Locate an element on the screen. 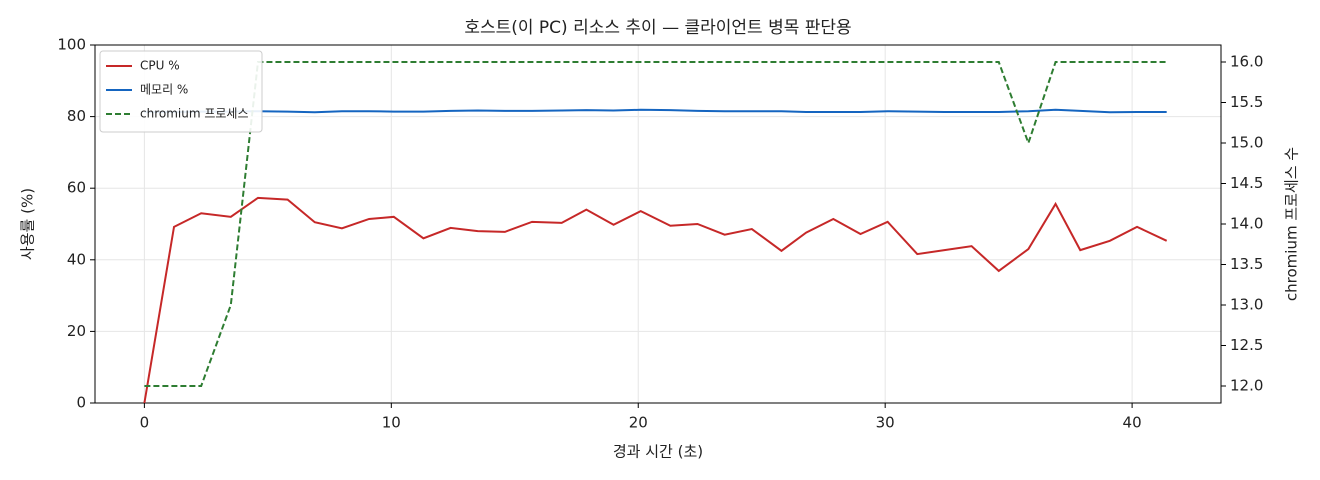 The width and height of the screenshot is (1320, 480). legend-label: 메모리 % is located at coordinates (164, 90).